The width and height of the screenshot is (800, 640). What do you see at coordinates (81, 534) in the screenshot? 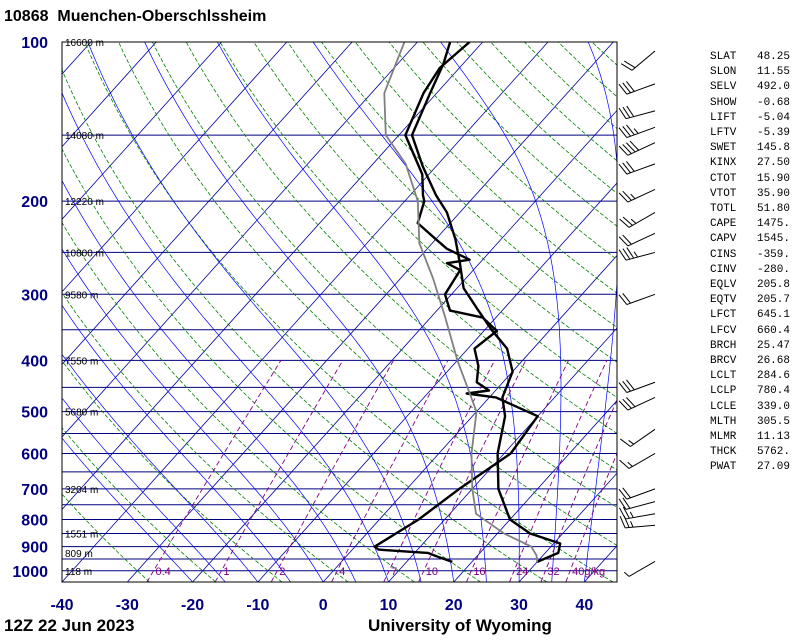
I see `height-label: 1551 m` at bounding box center [81, 534].